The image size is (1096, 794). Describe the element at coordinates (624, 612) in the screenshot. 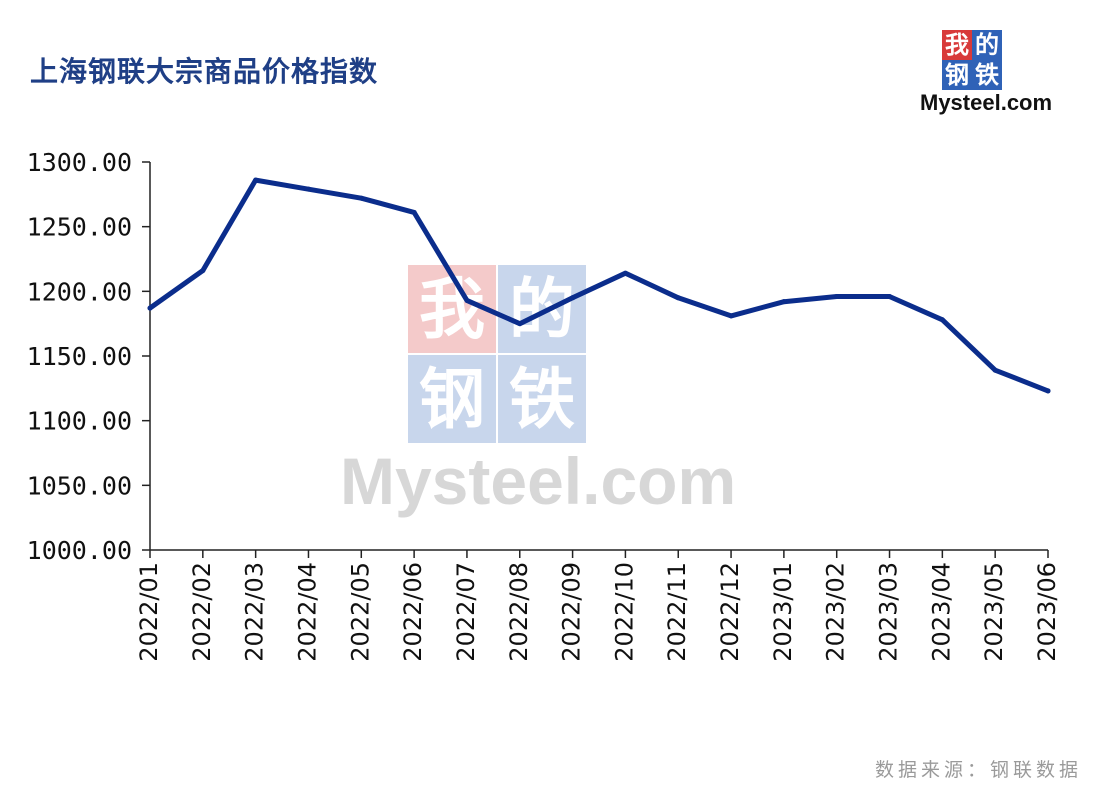

I see `x-tick-label: 2022/10` at that location.